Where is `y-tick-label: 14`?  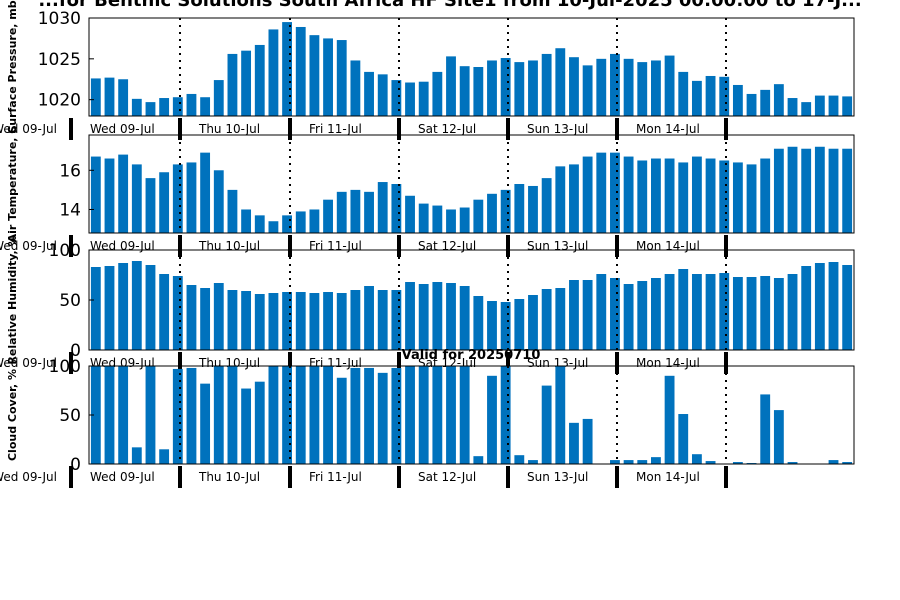 y-tick-label: 14 is located at coordinates (70, 210).